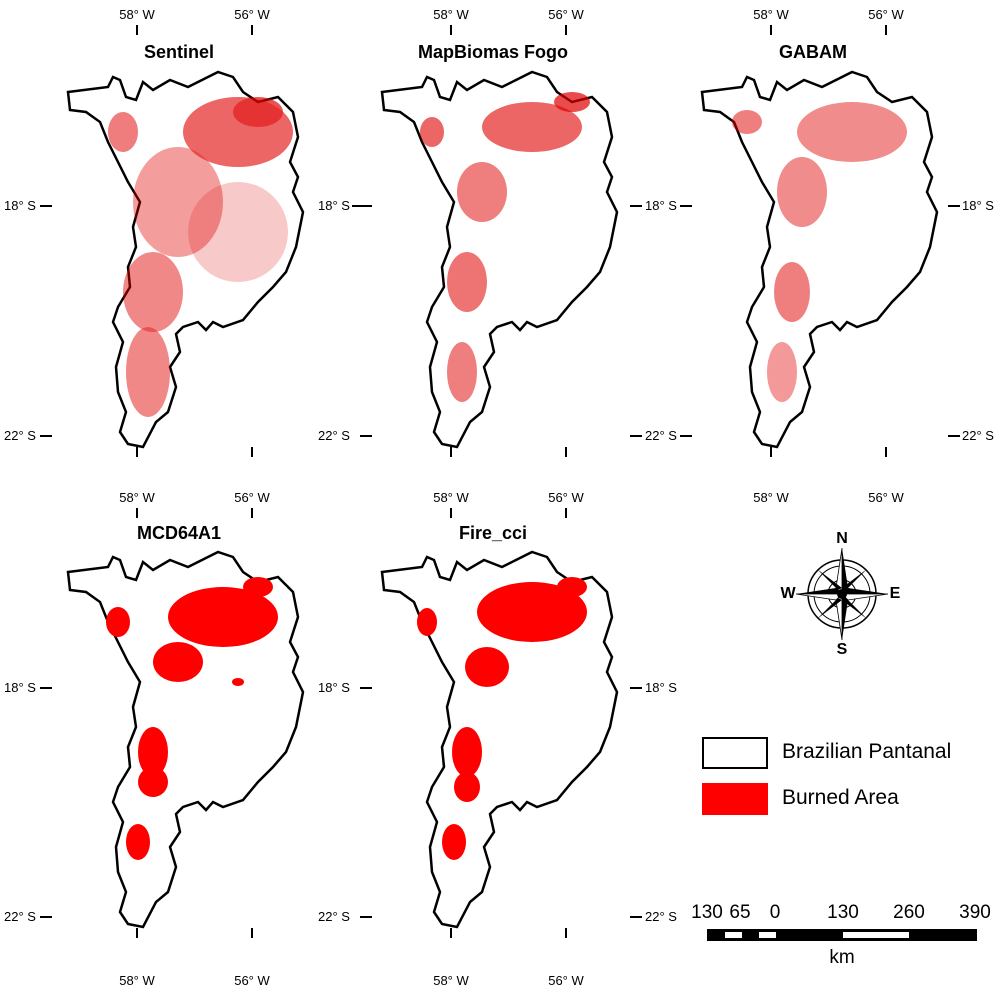 The width and height of the screenshot is (1000, 996). I want to click on panel-title-mapbiomas: MapBiomas Fogo, so click(493, 52).